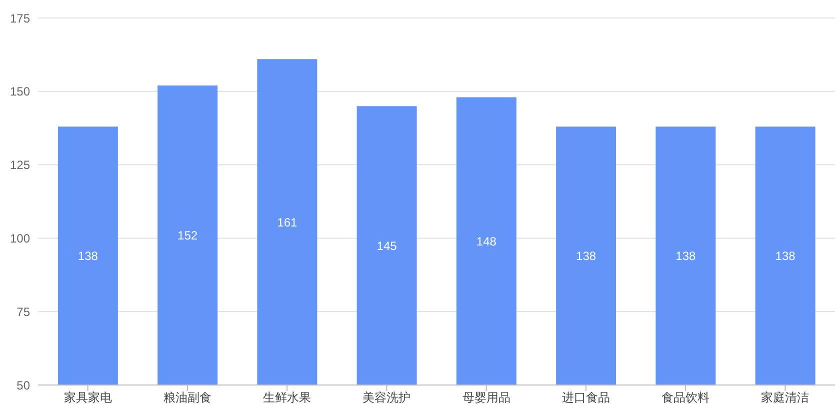 This screenshot has height=419, width=835. What do you see at coordinates (486, 397) in the screenshot?
I see `x-tick-label: 母婴用品` at bounding box center [486, 397].